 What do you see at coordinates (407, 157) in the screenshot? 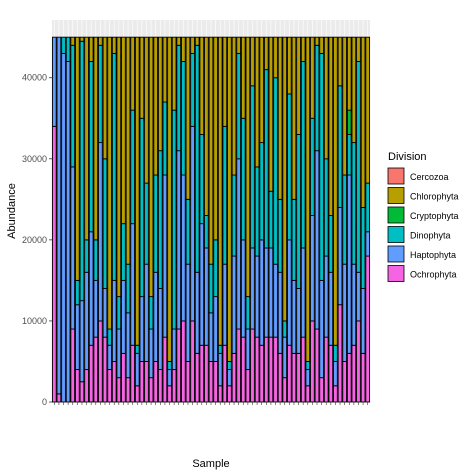
I see `legend-title: Division` at bounding box center [407, 157].